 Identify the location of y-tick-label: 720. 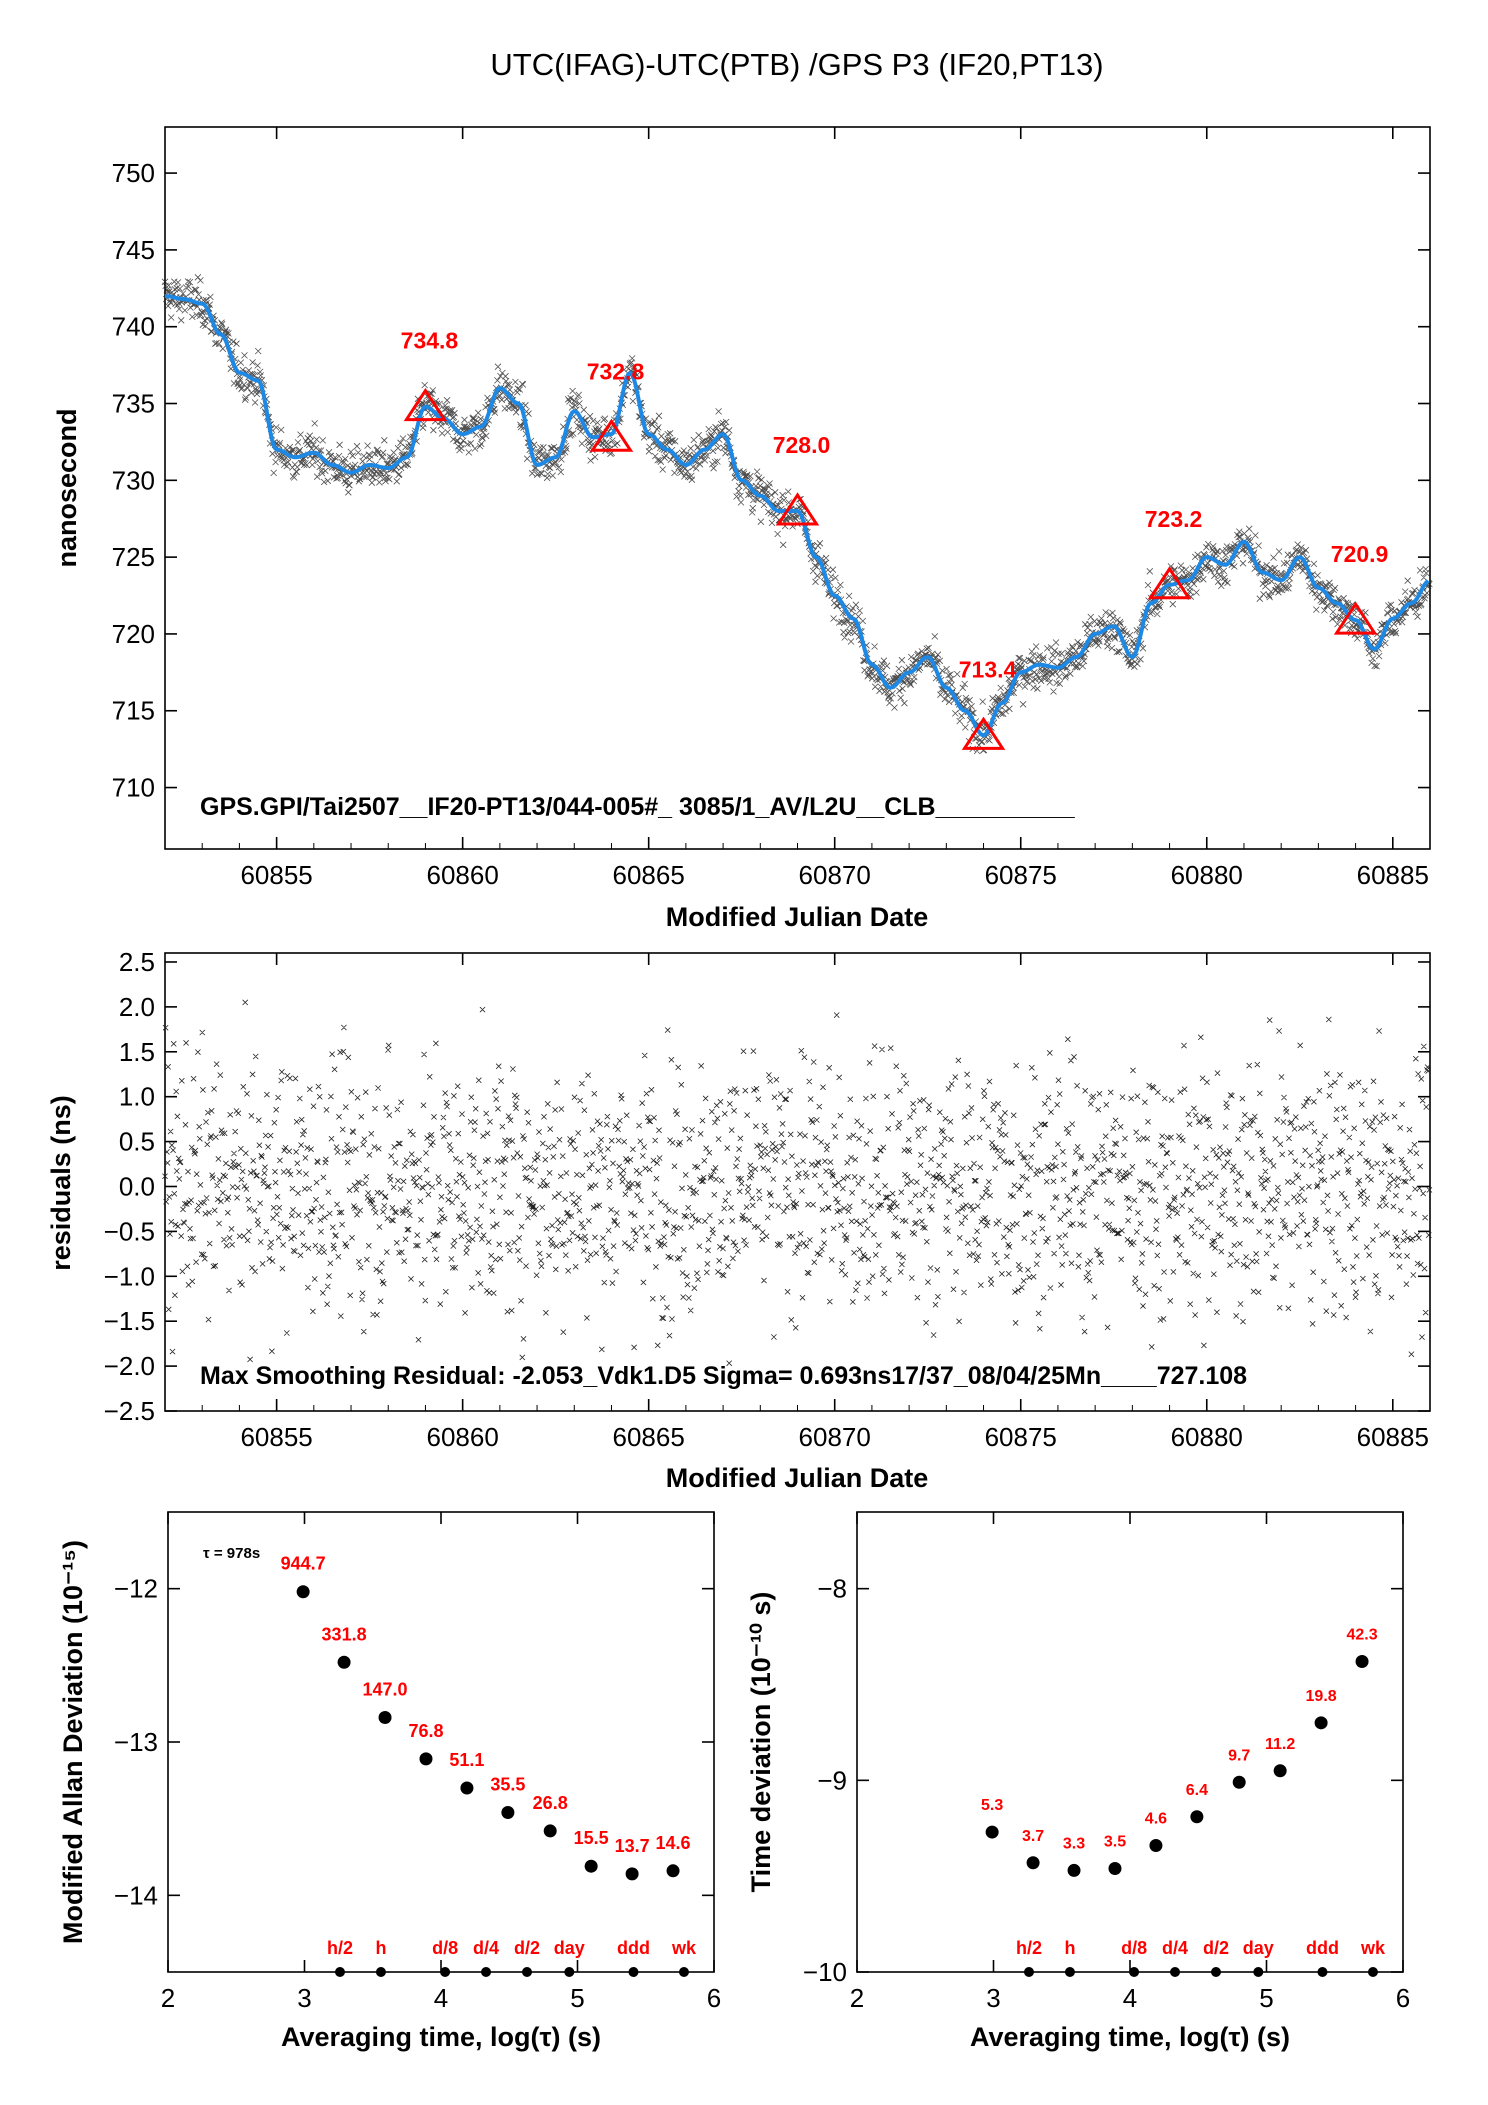
(133, 634).